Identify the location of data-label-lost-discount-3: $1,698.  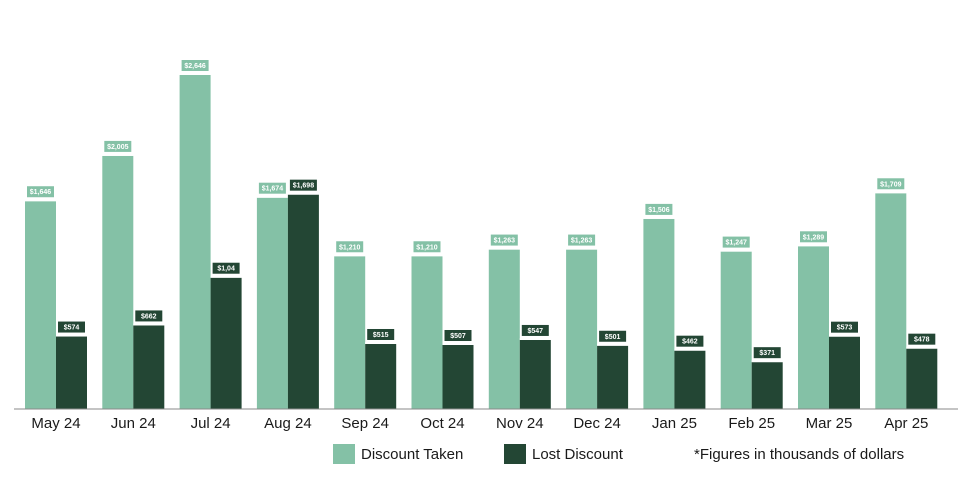
(304, 186).